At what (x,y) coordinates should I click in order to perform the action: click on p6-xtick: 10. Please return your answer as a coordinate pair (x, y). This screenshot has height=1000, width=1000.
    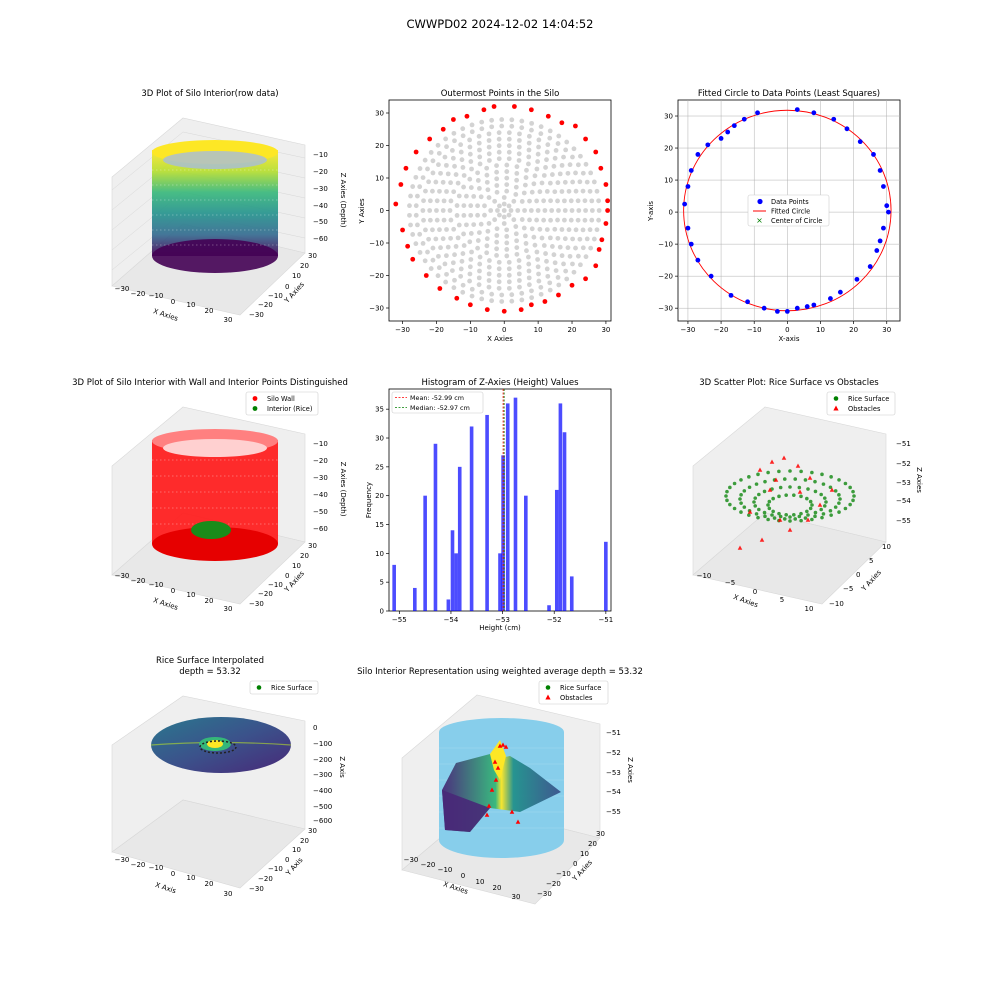
    Looking at the image, I should click on (809, 609).